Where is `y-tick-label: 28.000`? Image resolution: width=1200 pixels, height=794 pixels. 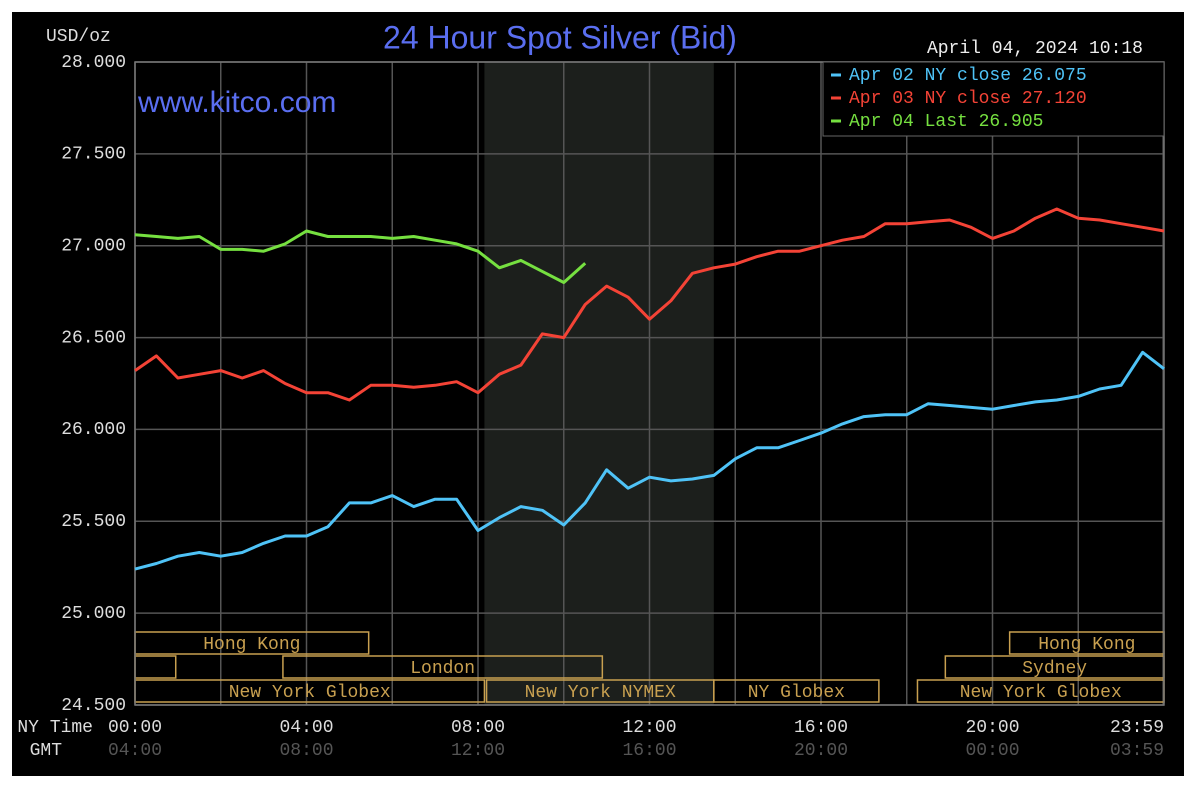 y-tick-label: 28.000 is located at coordinates (93, 63).